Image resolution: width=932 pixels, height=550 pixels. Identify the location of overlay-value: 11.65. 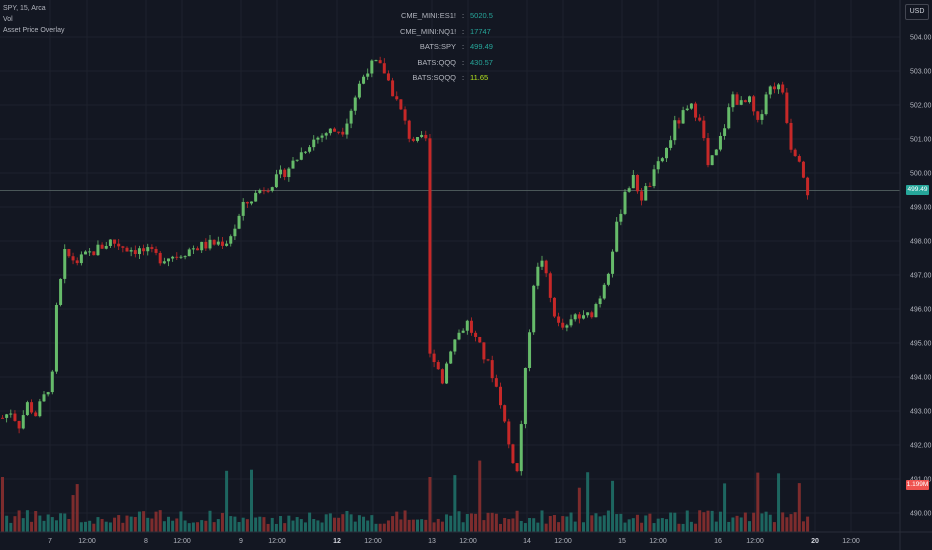
(479, 78).